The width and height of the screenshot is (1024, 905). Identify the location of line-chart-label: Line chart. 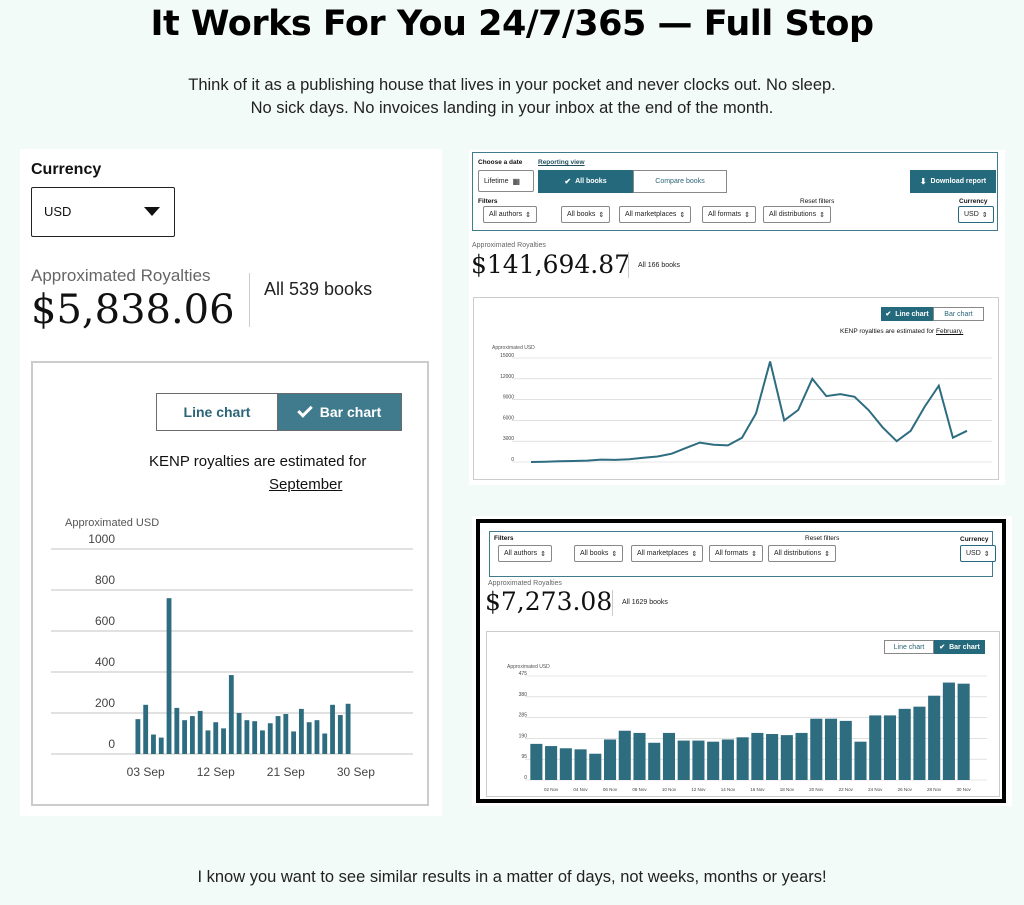
(912, 314).